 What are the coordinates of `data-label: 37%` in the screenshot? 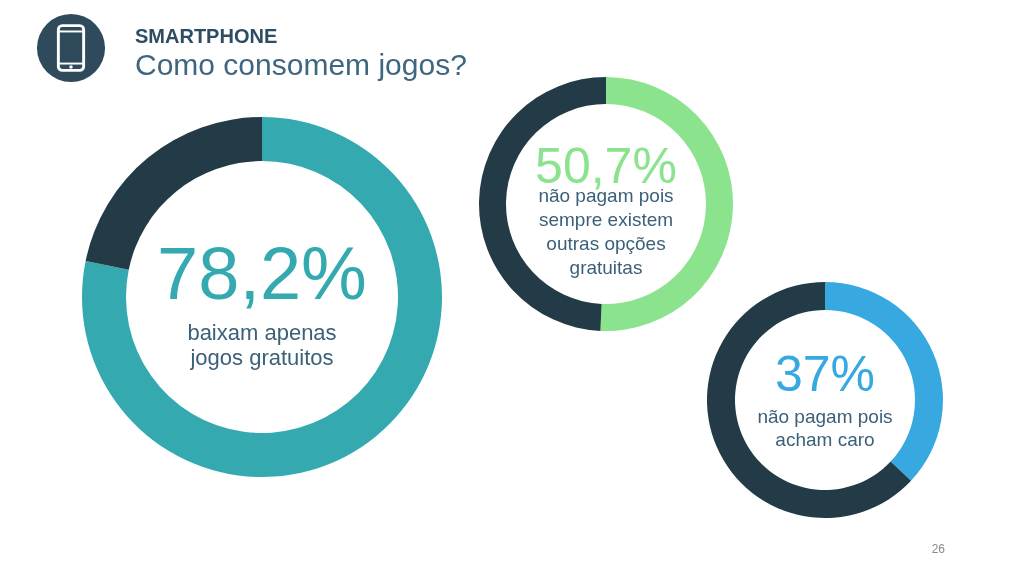 It's located at (825, 374).